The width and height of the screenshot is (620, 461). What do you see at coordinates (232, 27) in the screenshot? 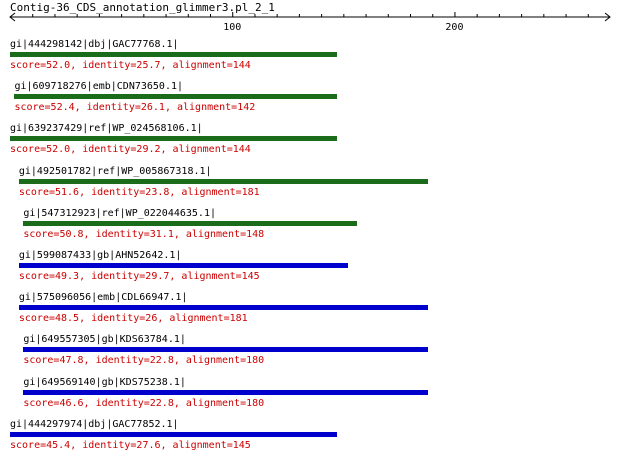
I see `axis-tick-label: 100` at bounding box center [232, 27].